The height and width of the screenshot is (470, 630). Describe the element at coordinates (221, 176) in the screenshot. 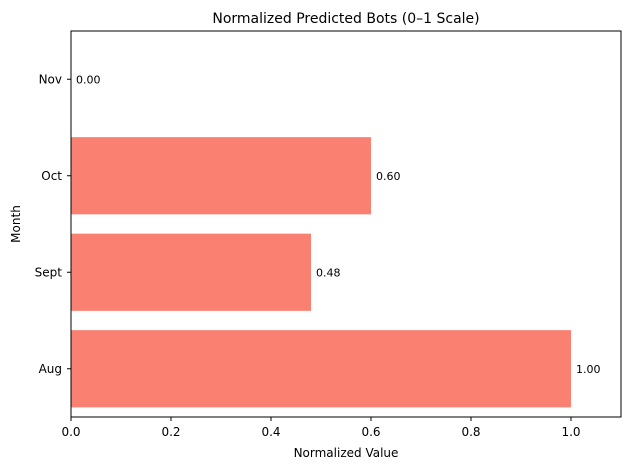

I see `bar-oct` at that location.